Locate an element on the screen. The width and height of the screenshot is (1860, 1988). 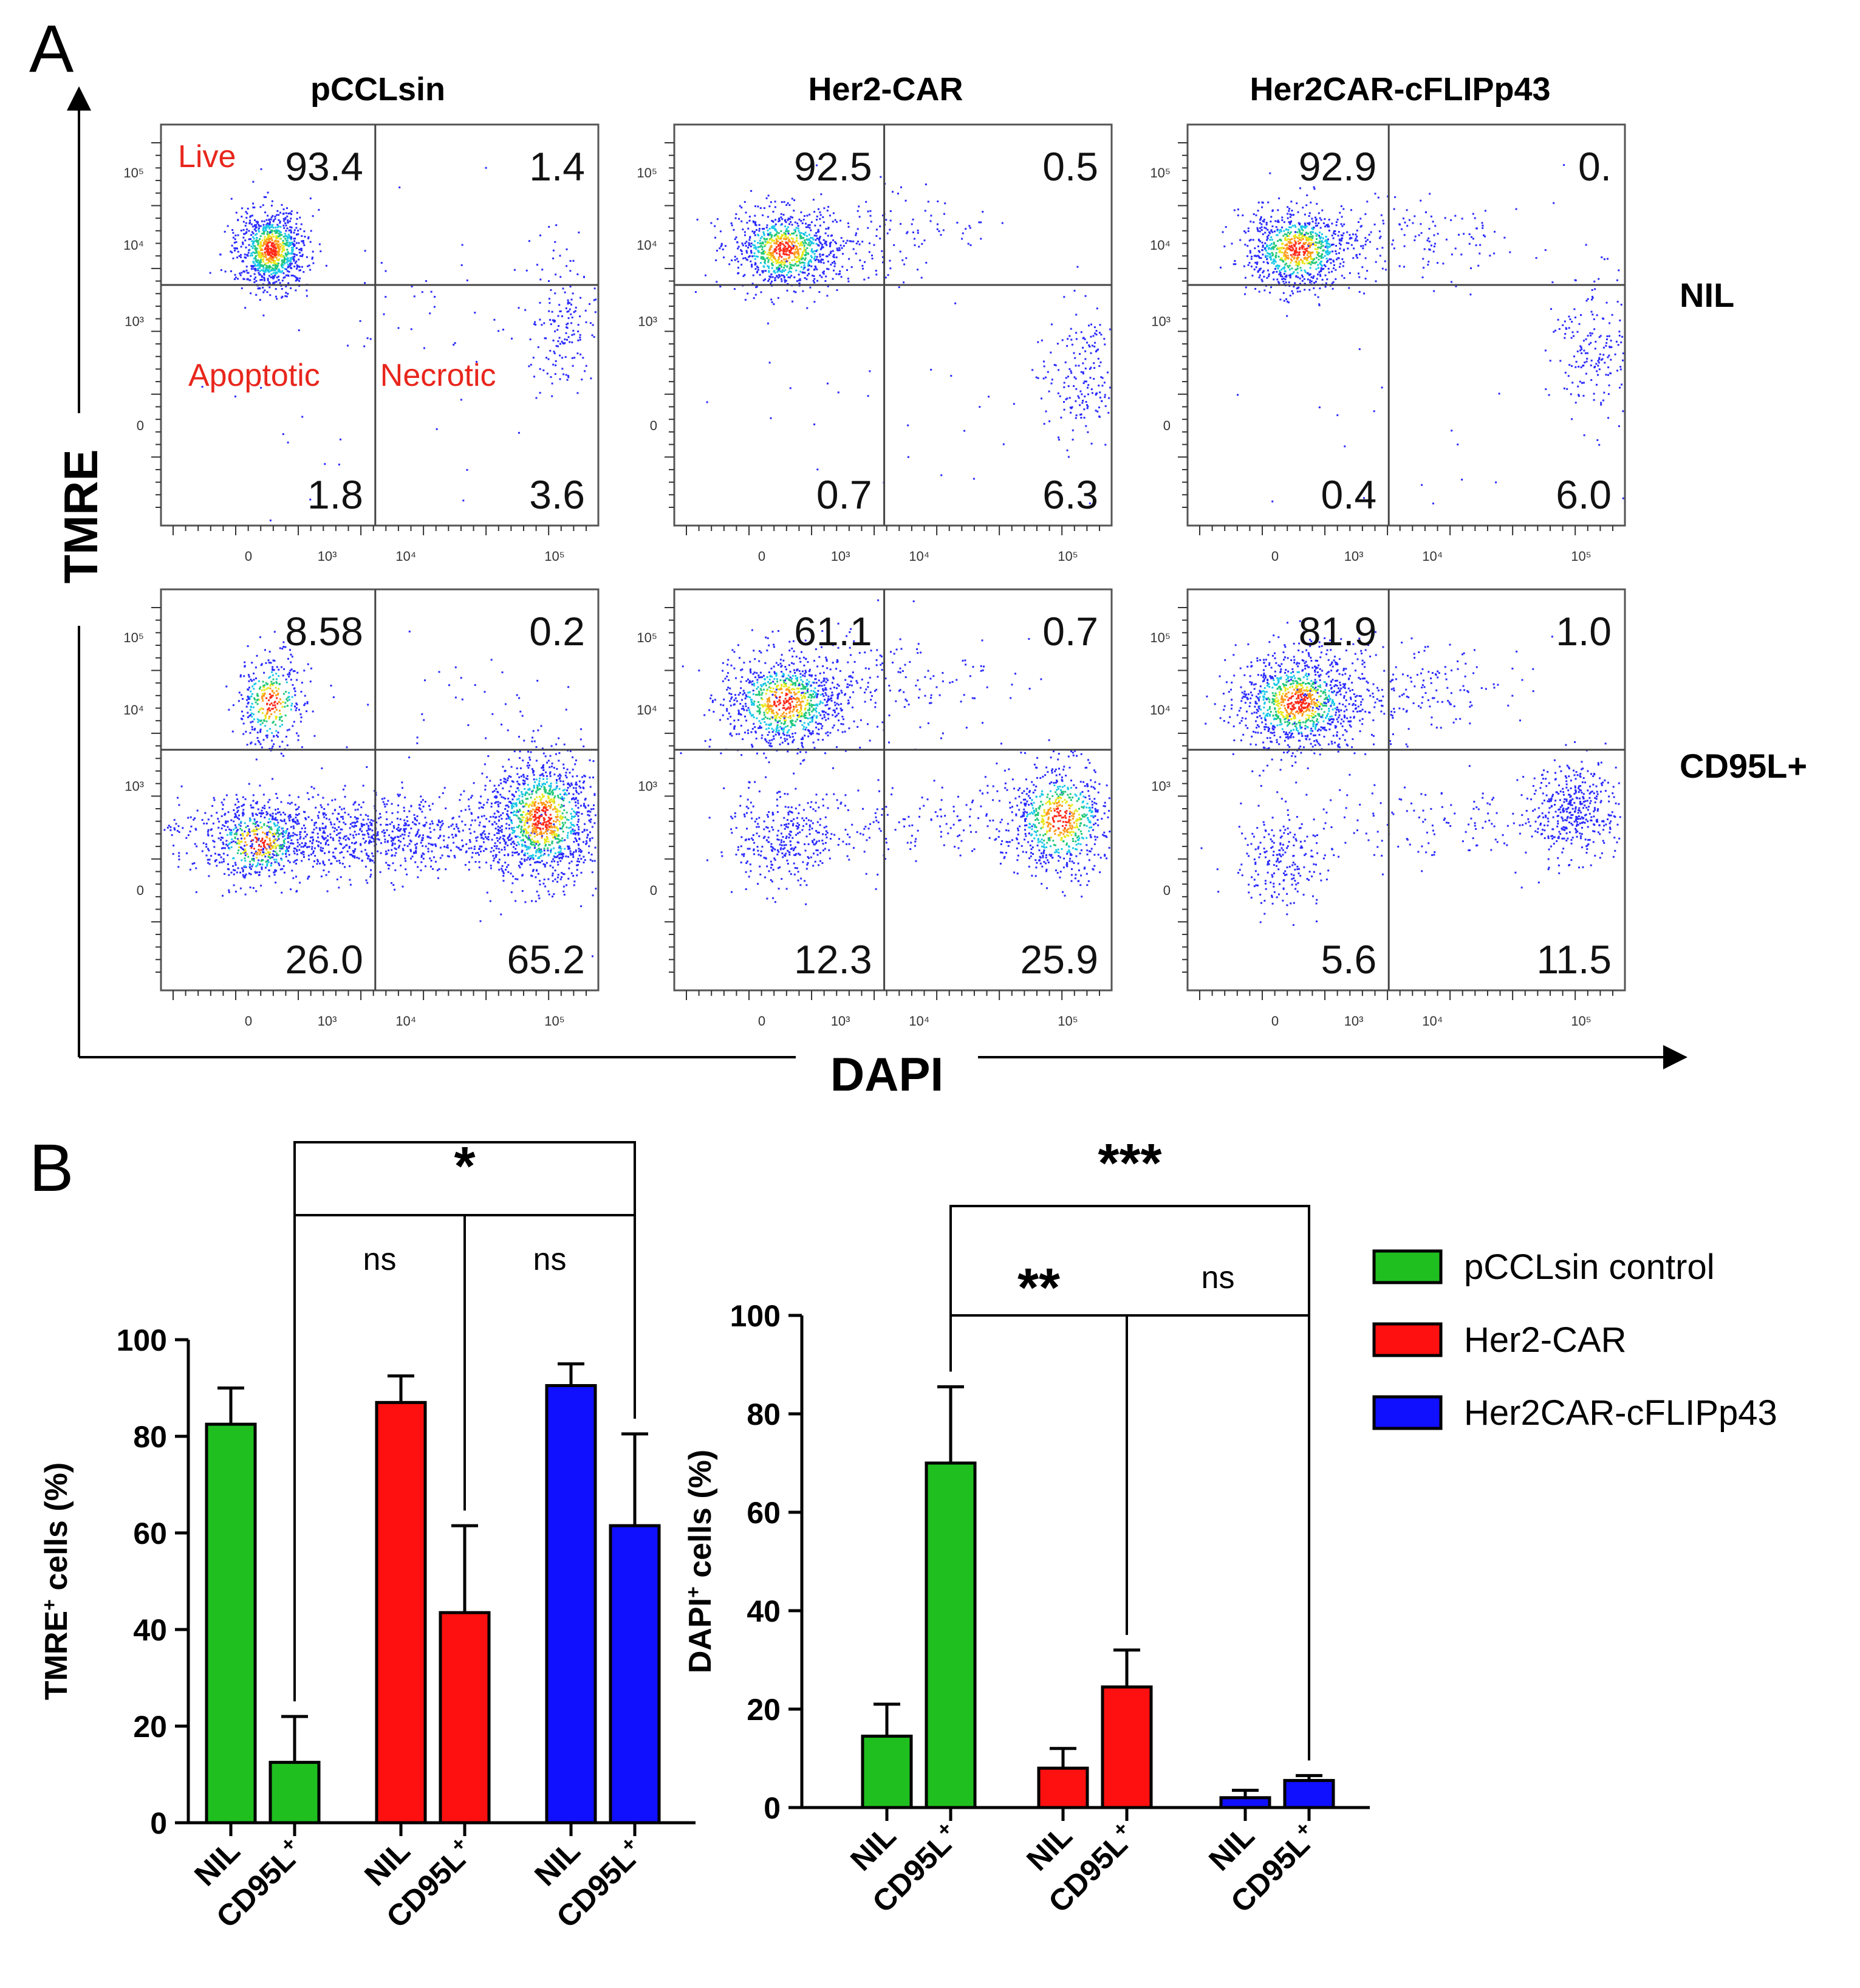
plot-frame is located at coordinates (893, 325).